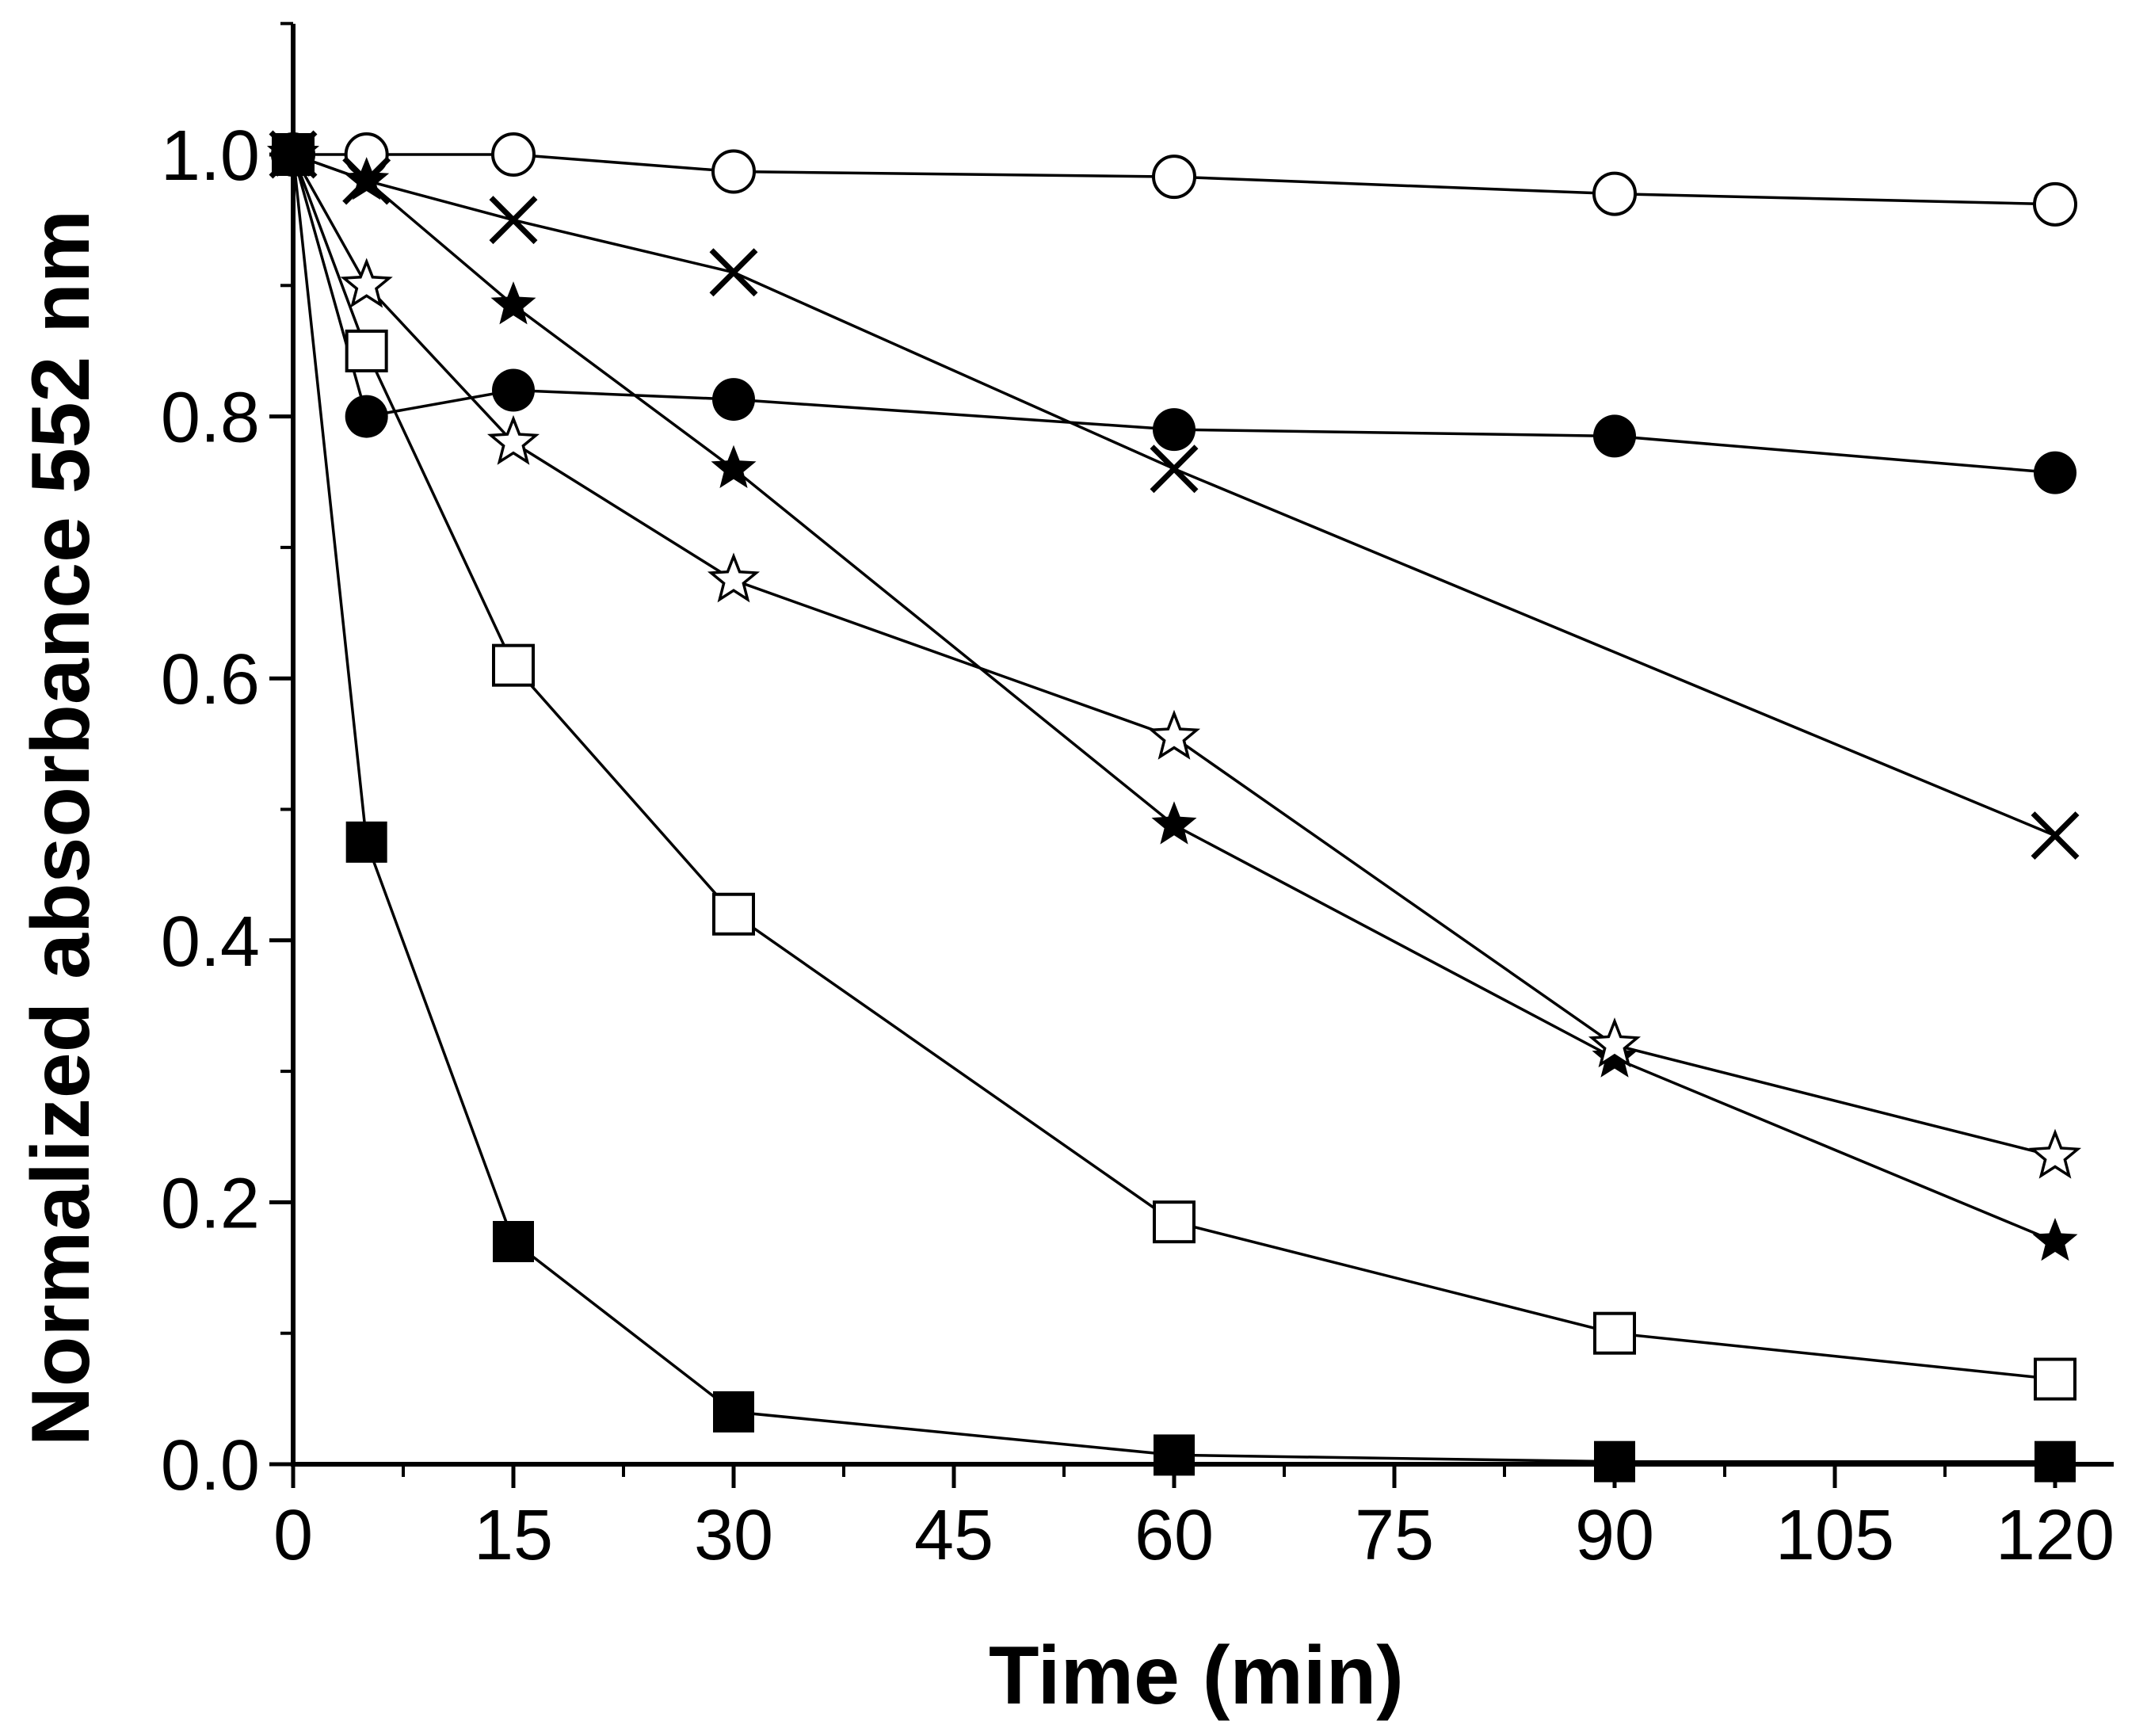 The width and height of the screenshot is (2147, 1736). I want to click on y-tick-label: 0.0, so click(211, 1465).